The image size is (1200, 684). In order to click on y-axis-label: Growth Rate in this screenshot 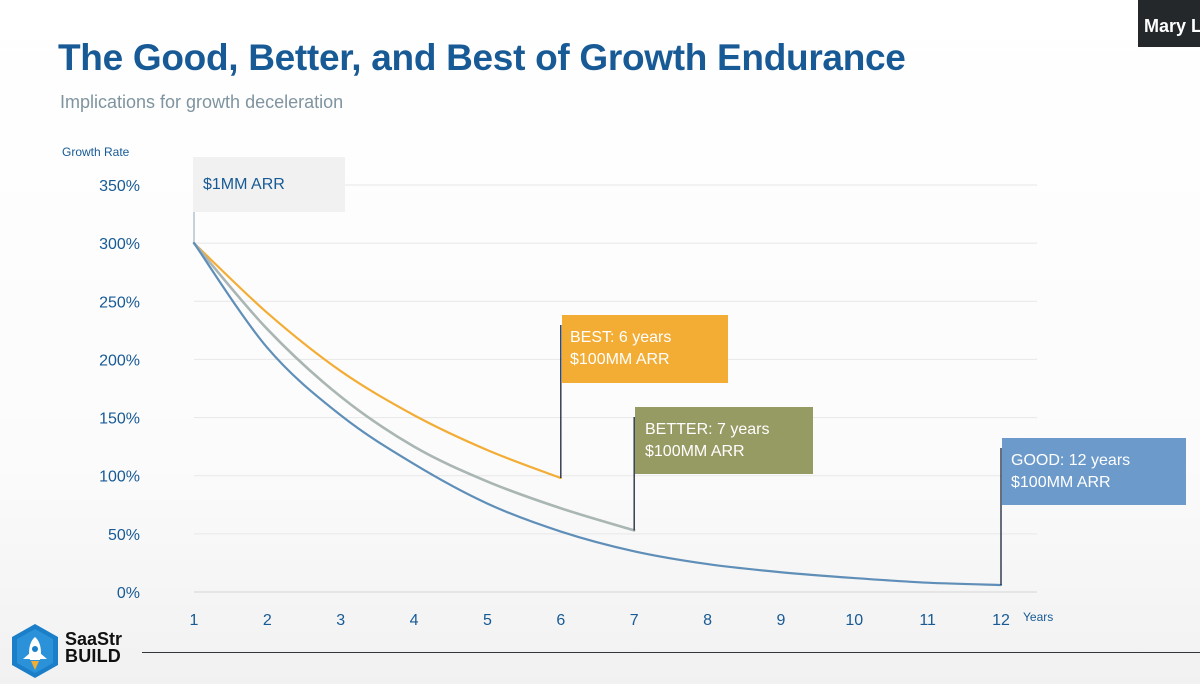, I will do `click(96, 152)`.